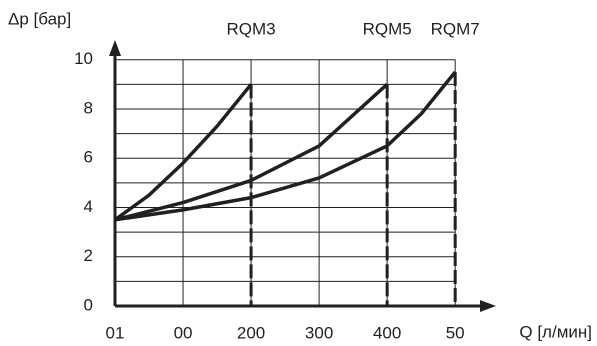 Image resolution: width=597 pixels, height=346 pixels. What do you see at coordinates (251, 332) in the screenshot?
I see `x-tick-label: 200` at bounding box center [251, 332].